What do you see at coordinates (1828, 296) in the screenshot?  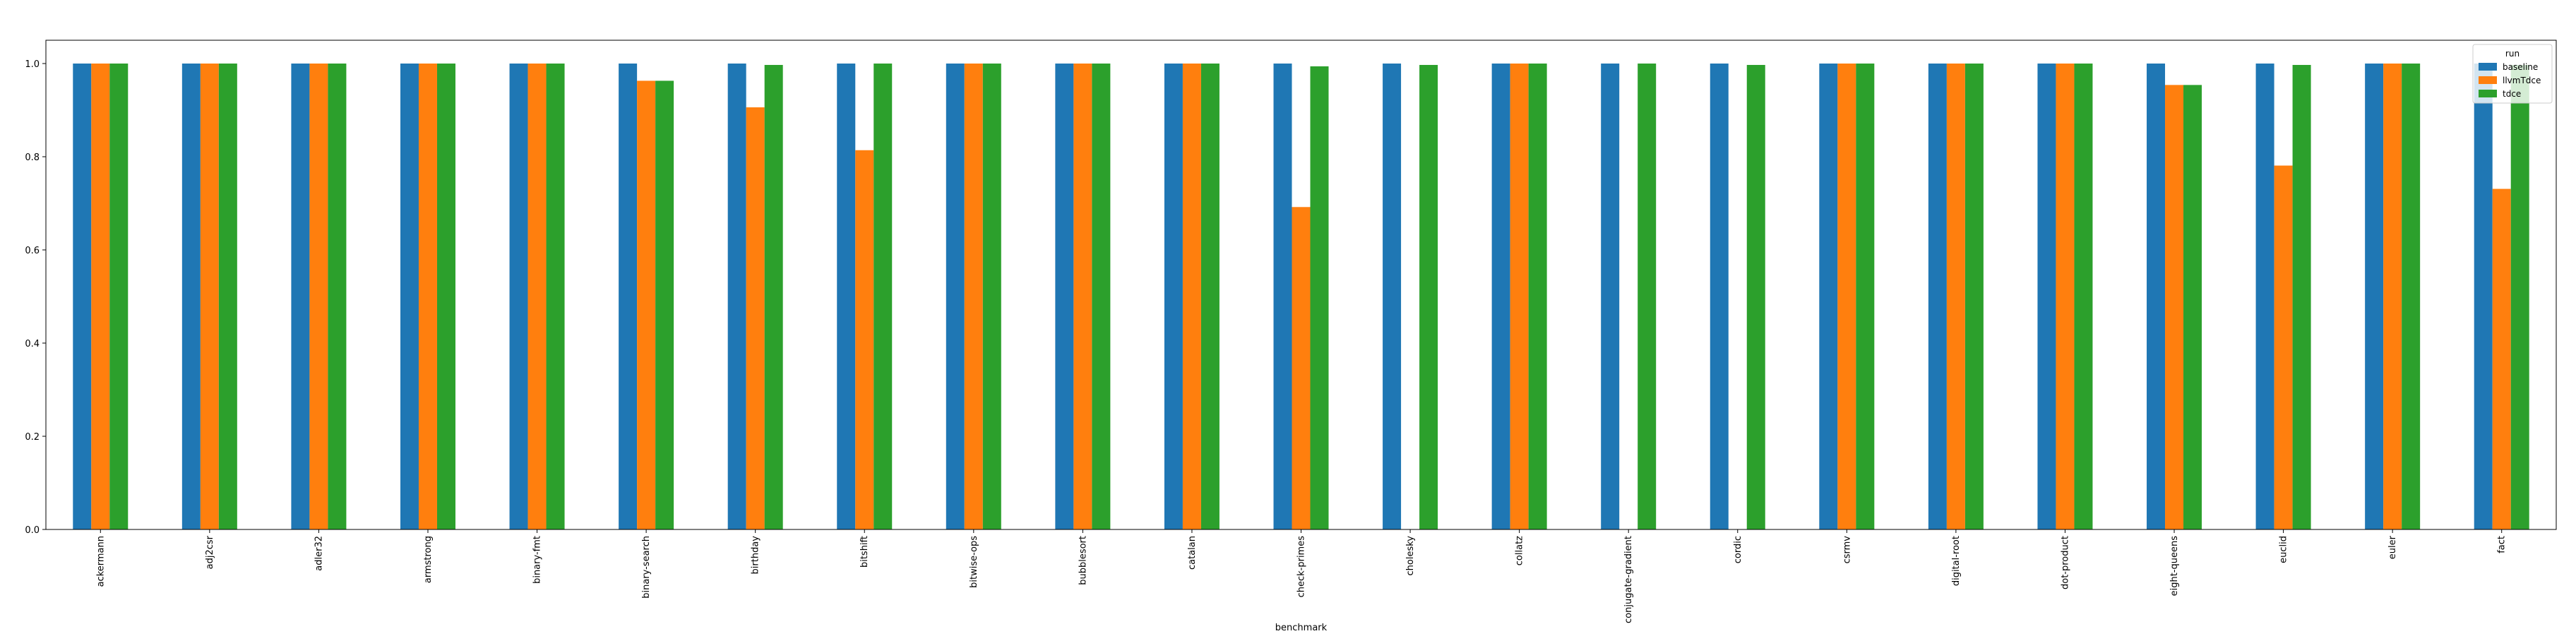 I see `bar-baseline-csrmv` at bounding box center [1828, 296].